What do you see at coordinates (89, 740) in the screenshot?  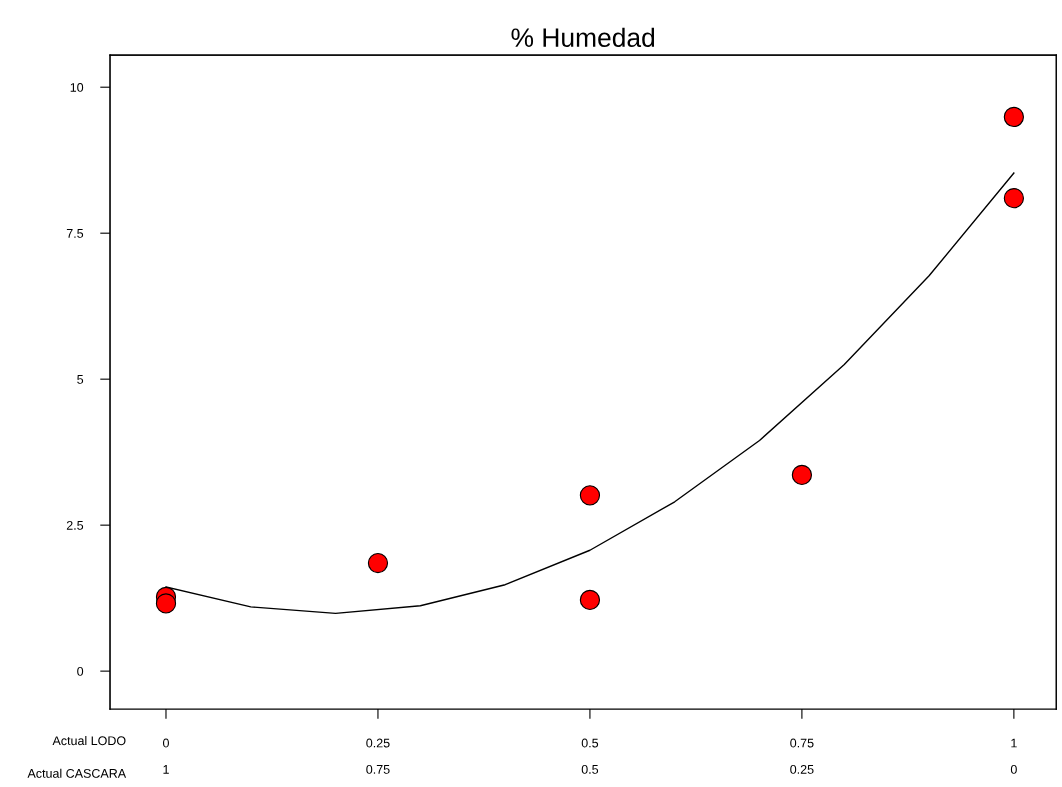 I see `x-axis-title: Actual LODO` at bounding box center [89, 740].